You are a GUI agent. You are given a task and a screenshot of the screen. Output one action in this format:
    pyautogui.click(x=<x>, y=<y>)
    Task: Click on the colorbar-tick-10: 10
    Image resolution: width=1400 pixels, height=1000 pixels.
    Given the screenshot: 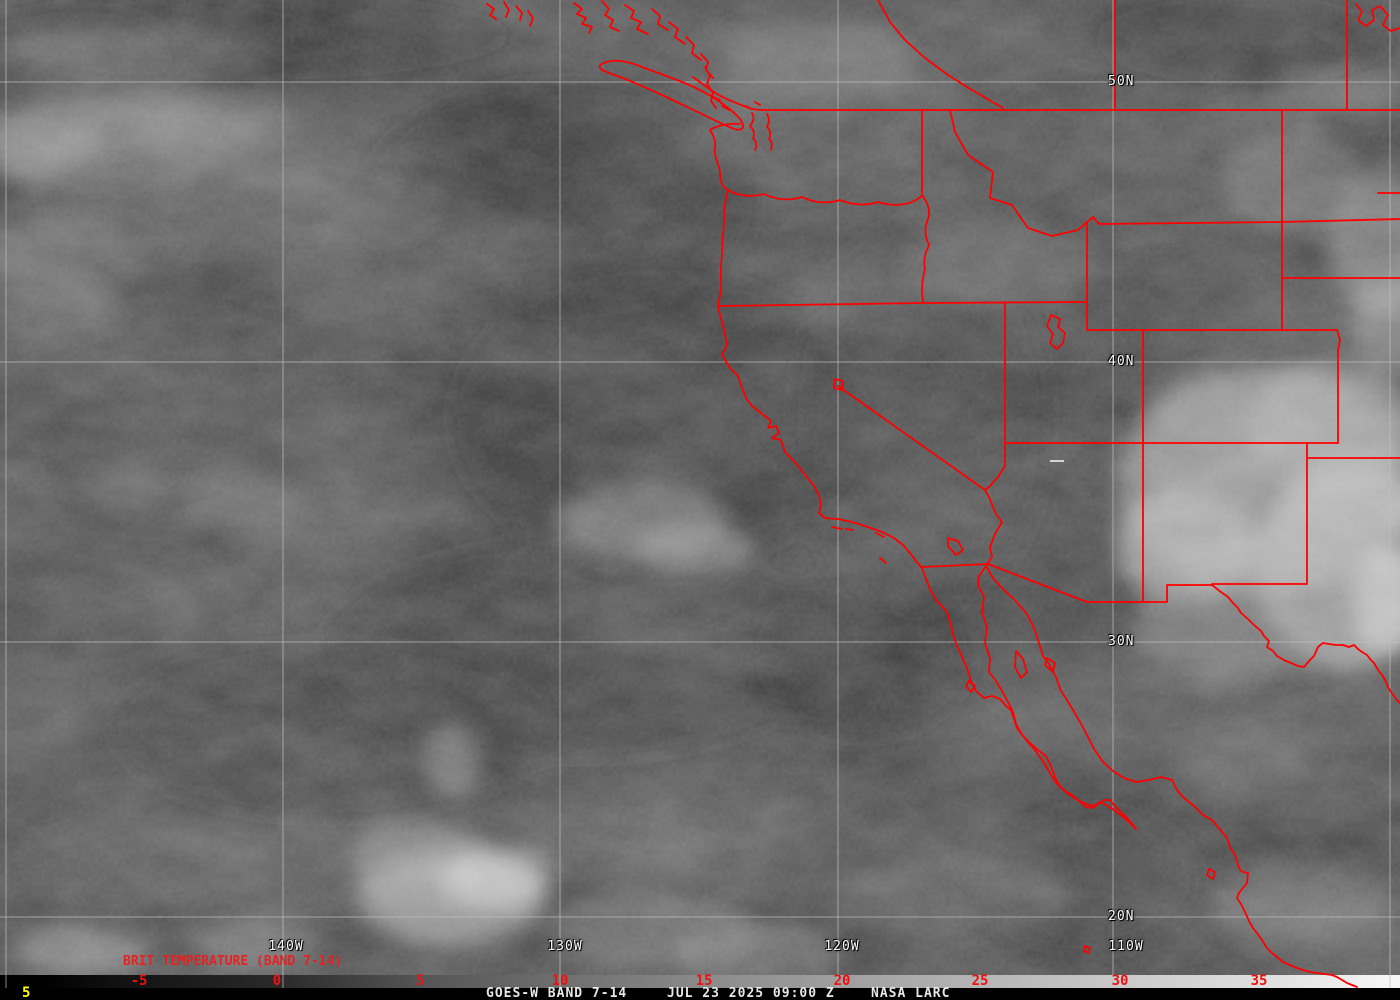 What is the action you would take?
    pyautogui.click(x=560, y=981)
    